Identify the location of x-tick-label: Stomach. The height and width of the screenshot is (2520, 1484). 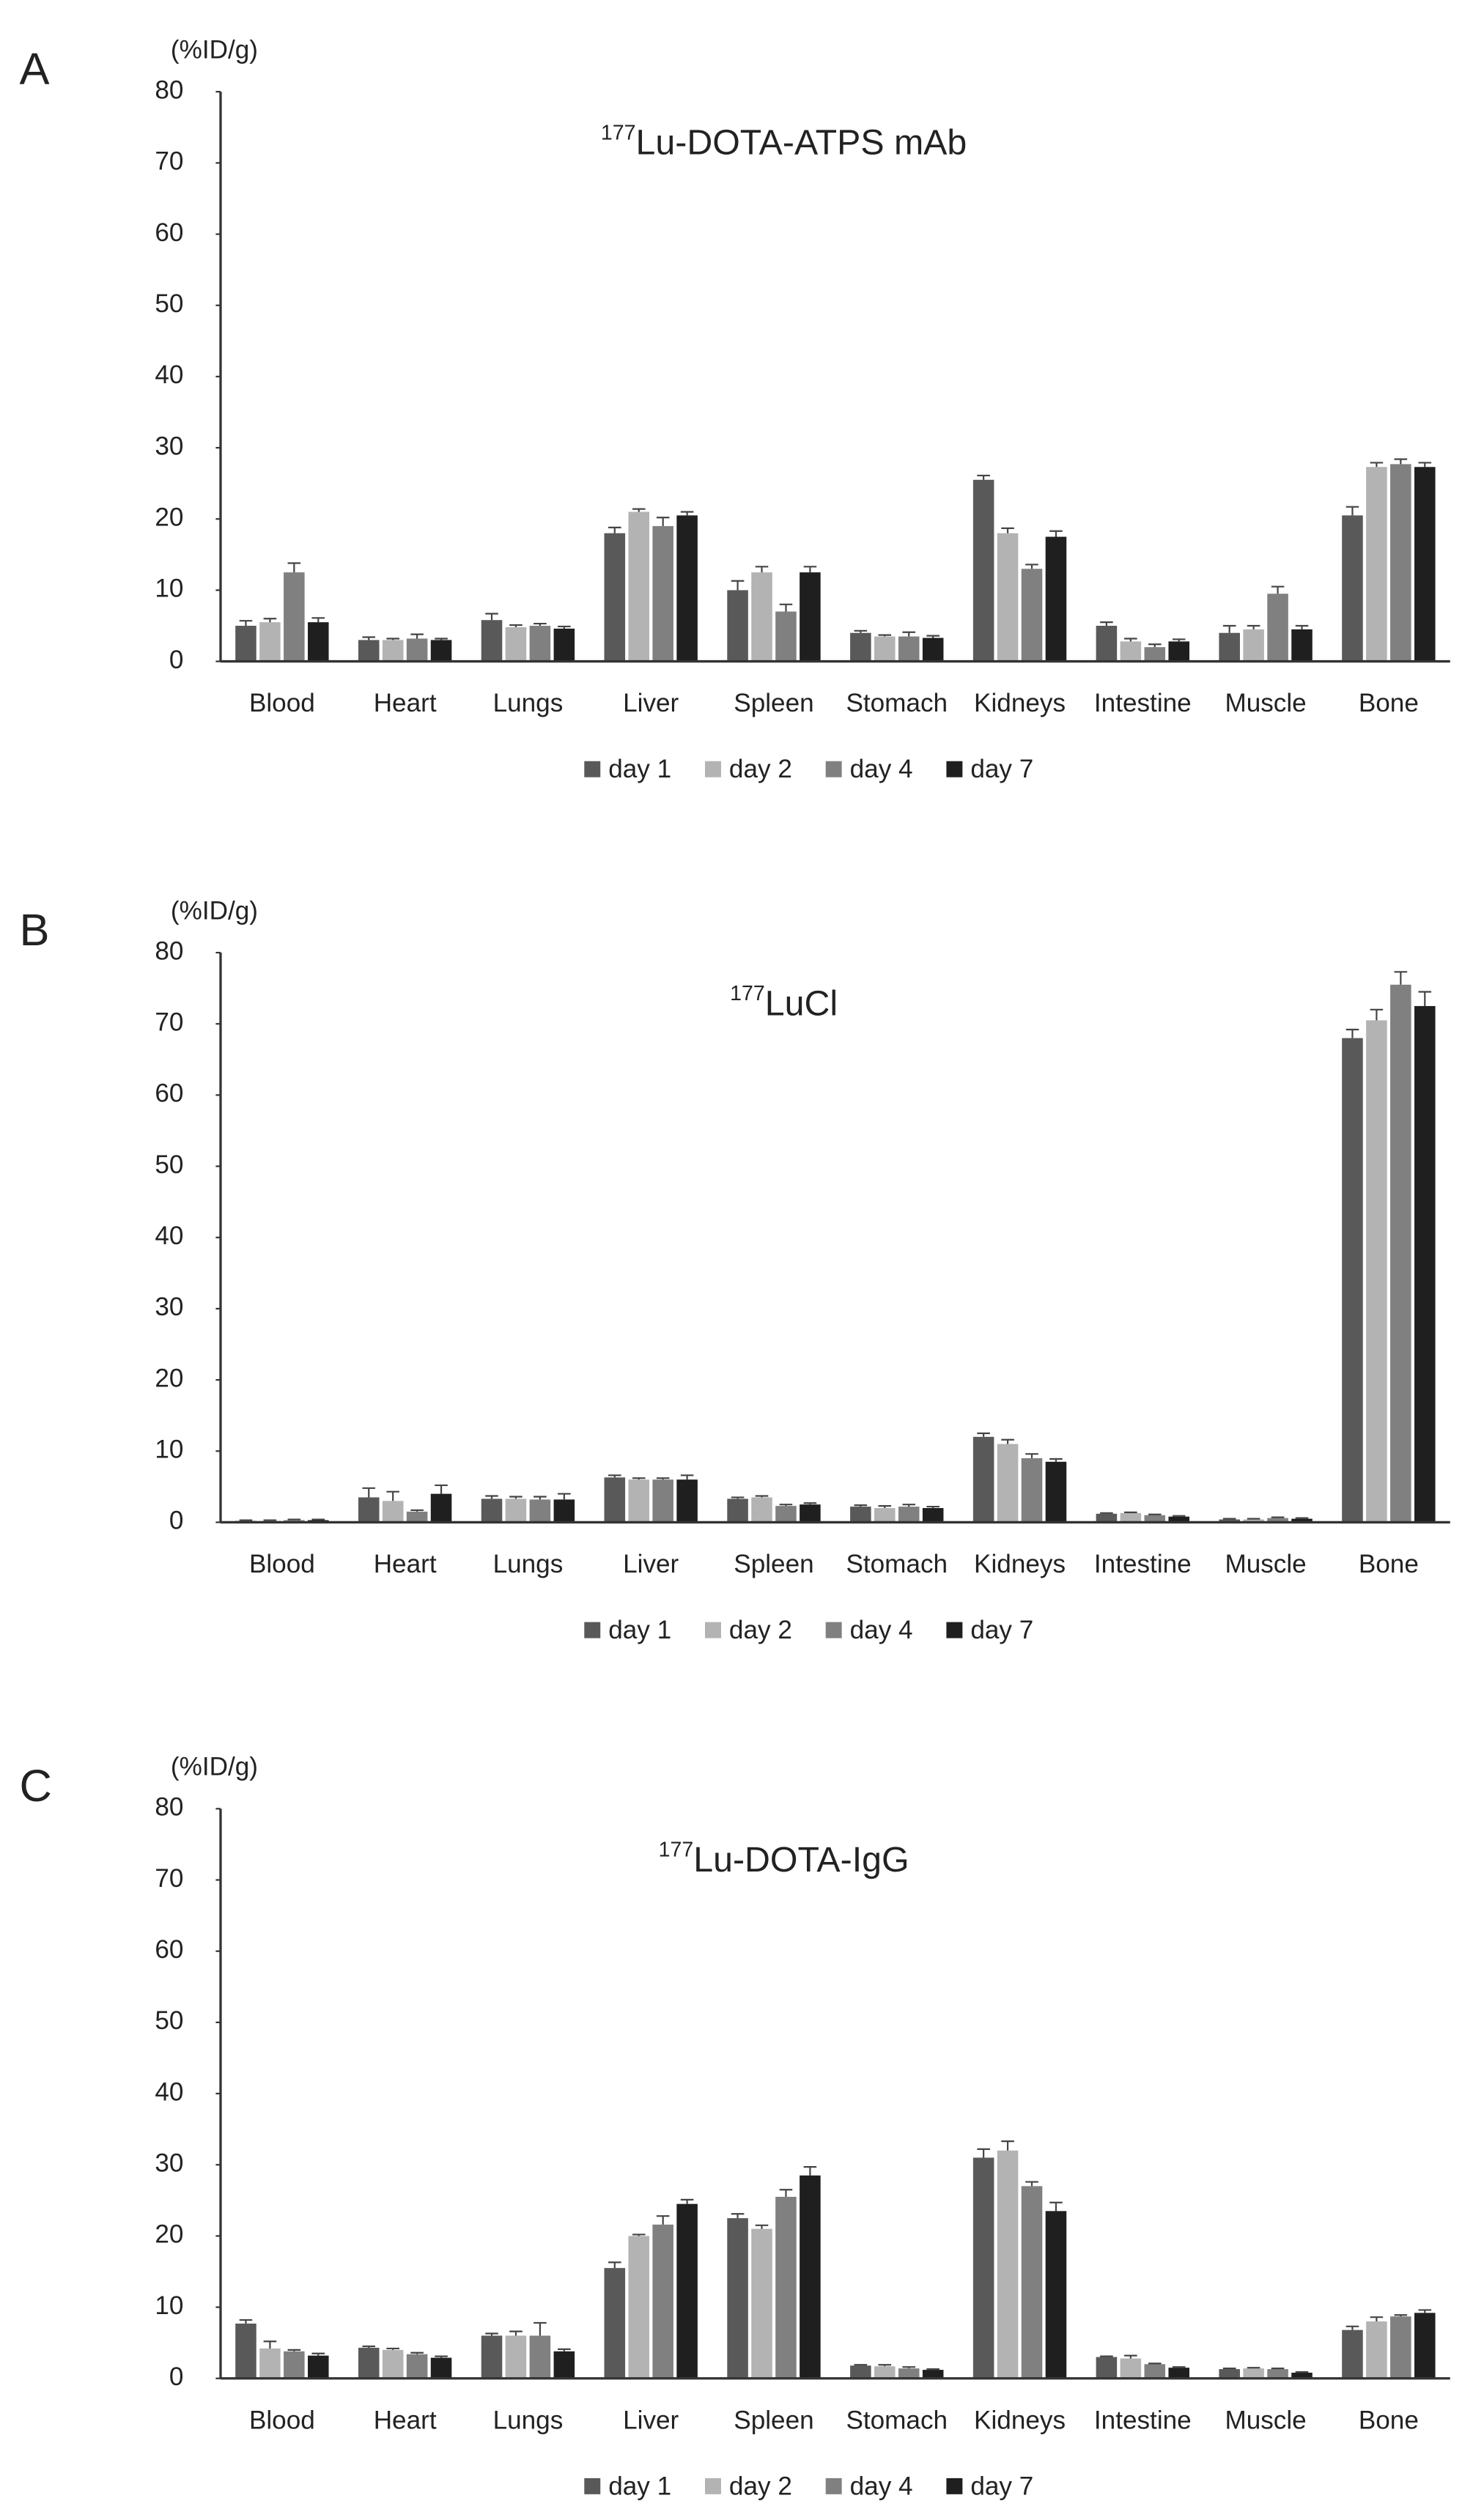
(897, 1564).